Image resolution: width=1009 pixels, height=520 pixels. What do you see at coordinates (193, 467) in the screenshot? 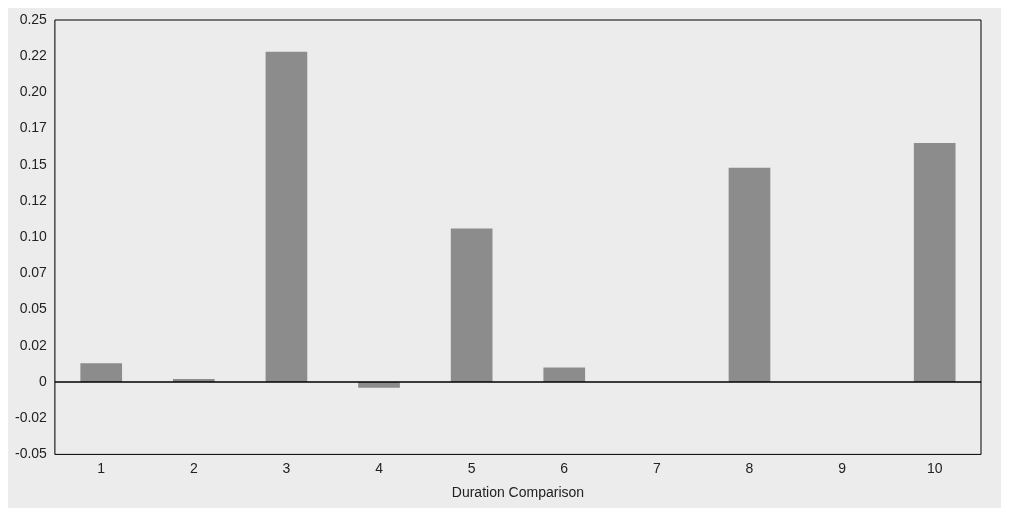
I see `x-tick-label: 2` at bounding box center [193, 467].